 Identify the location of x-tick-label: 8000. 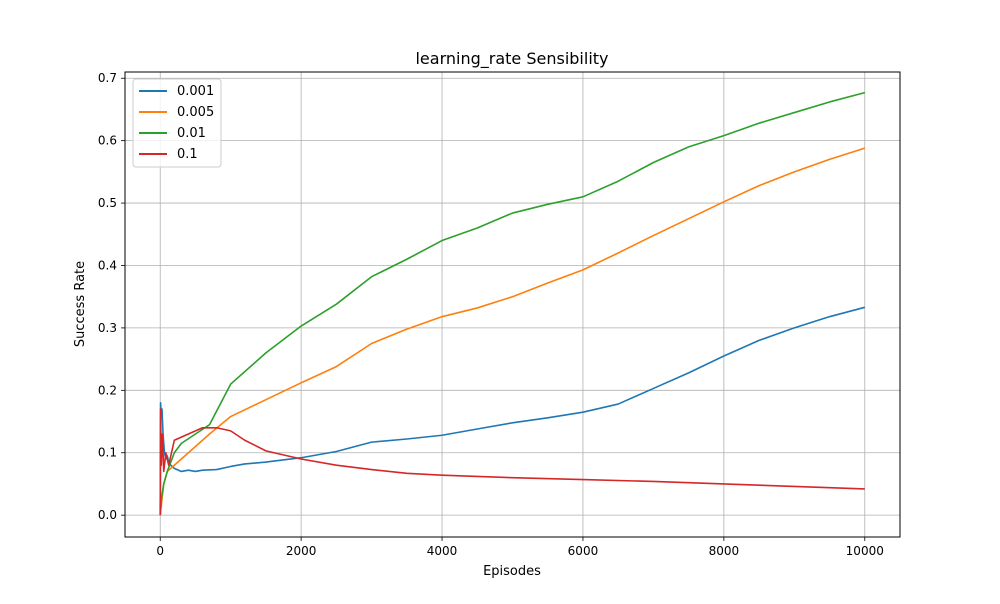
(724, 551).